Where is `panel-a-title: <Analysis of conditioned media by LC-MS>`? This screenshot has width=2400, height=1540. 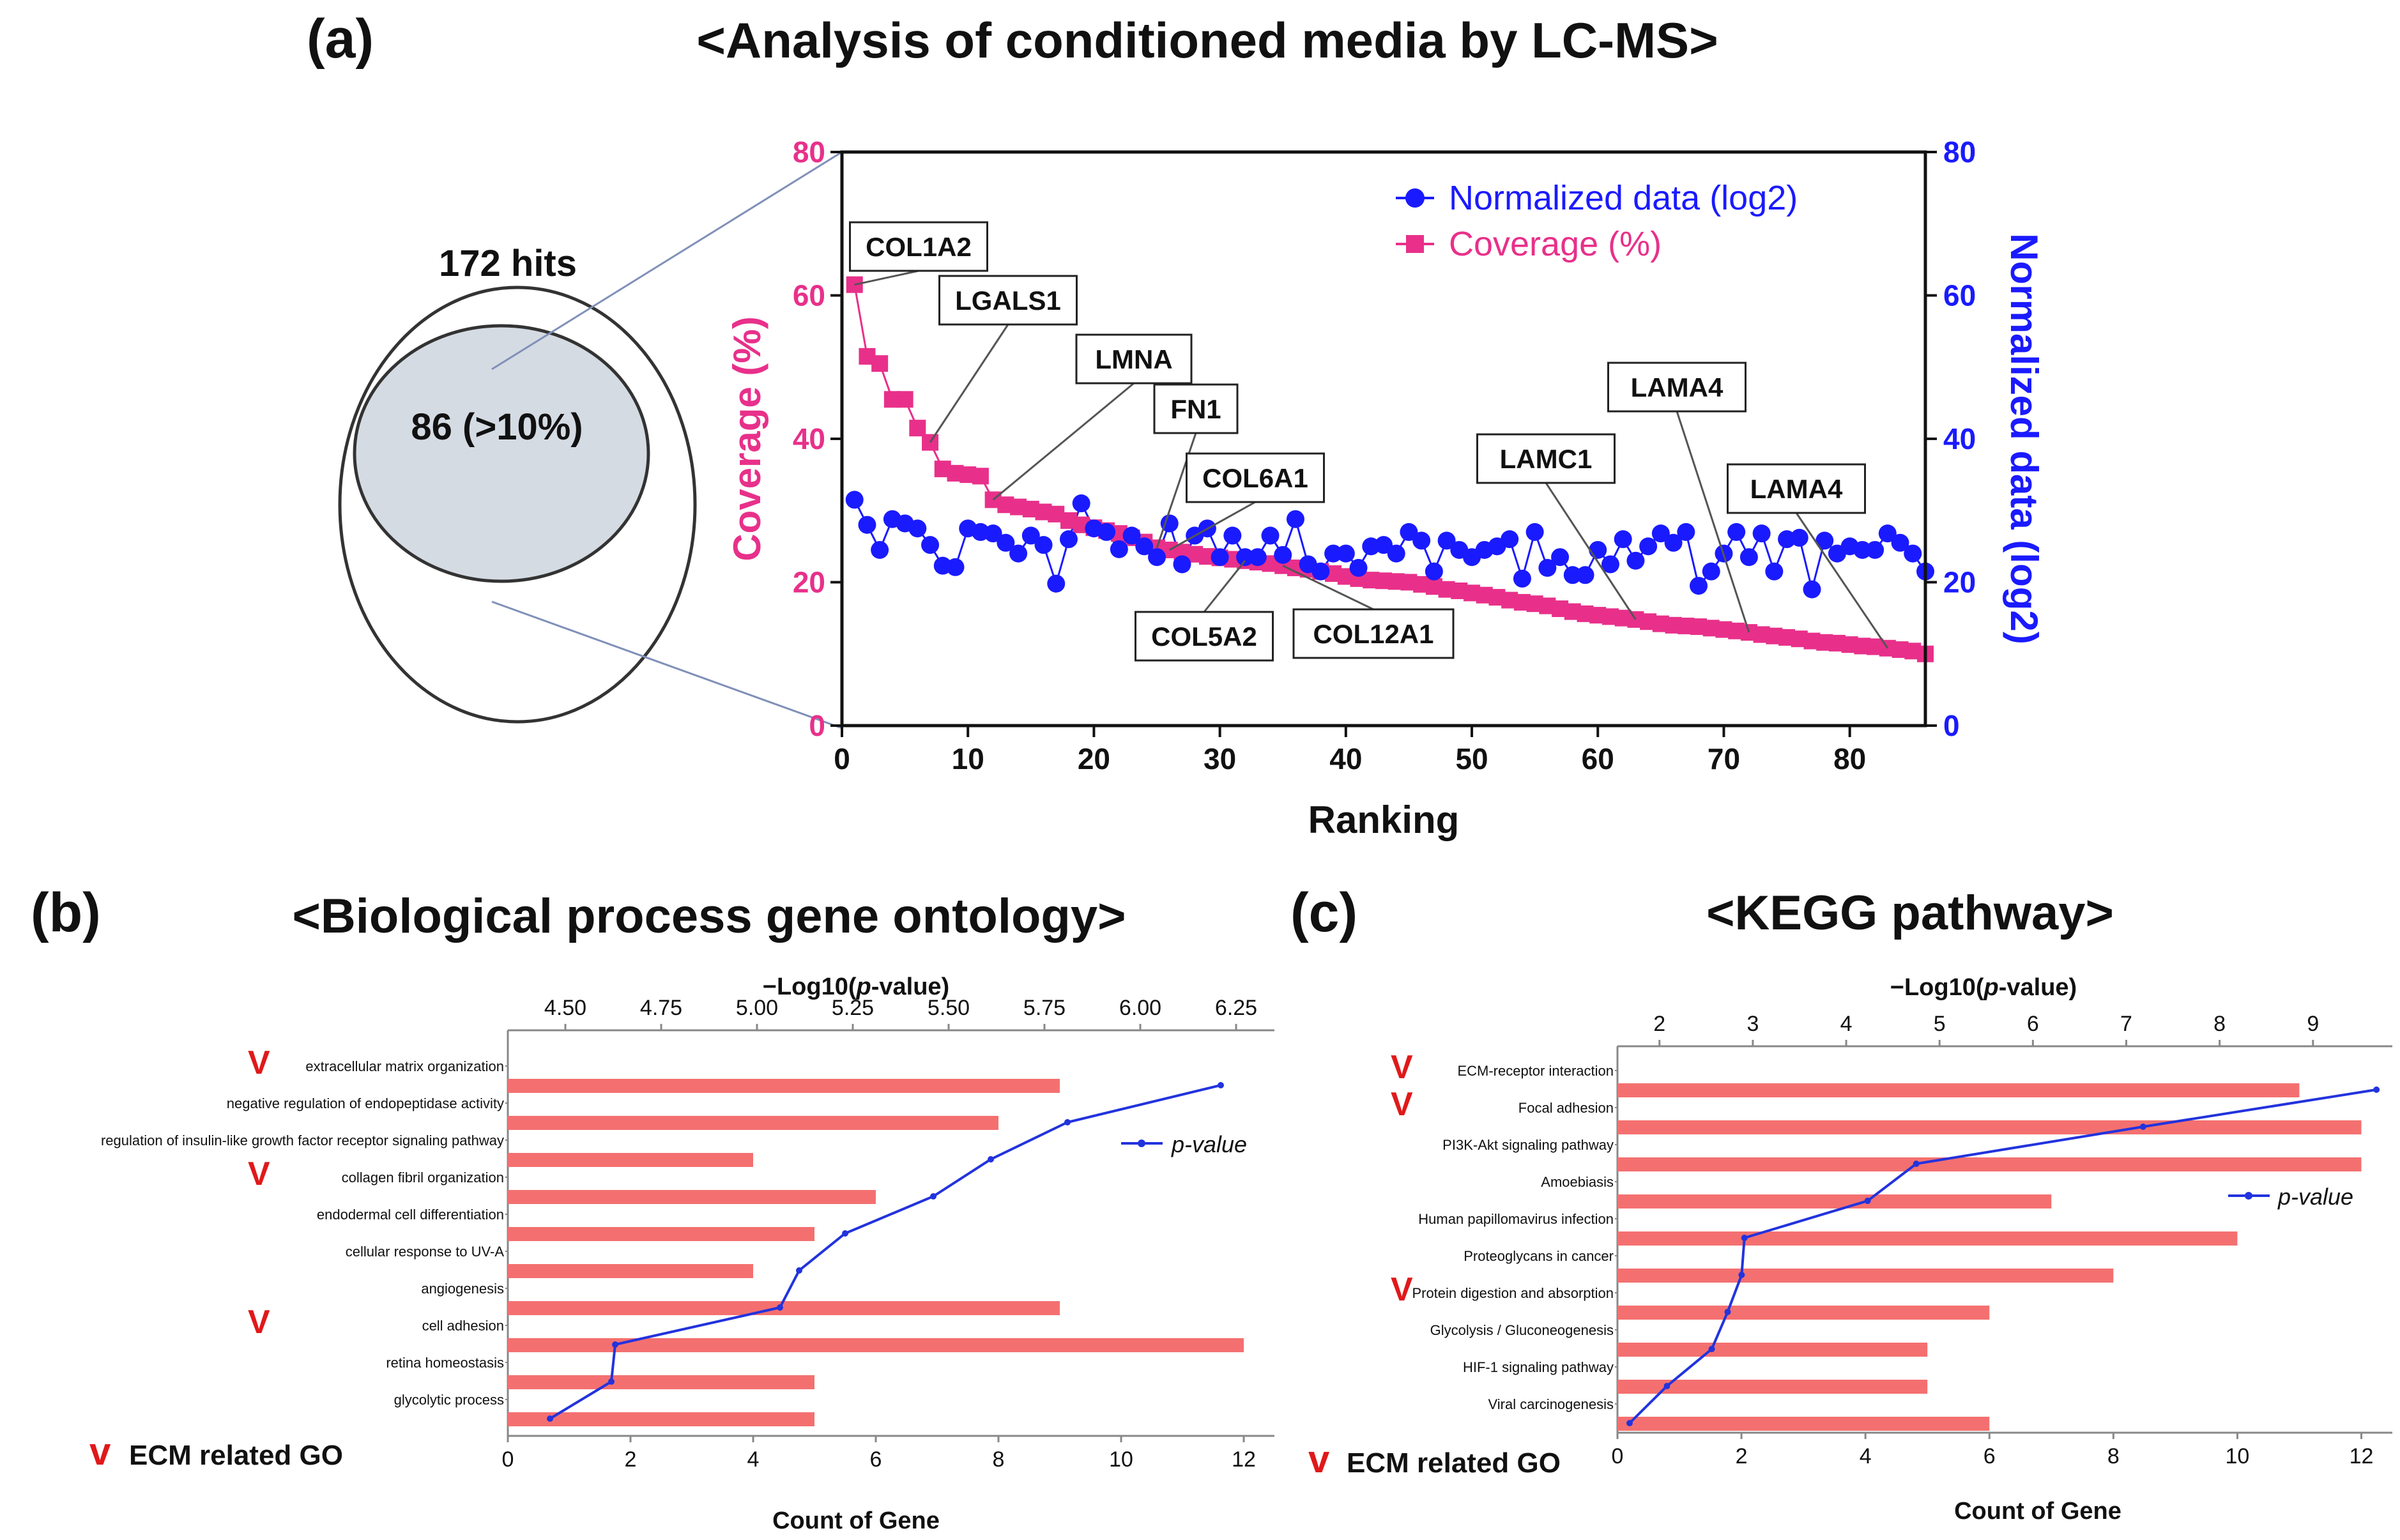
panel-a-title: <Analysis of conditioned media by LC-MS> is located at coordinates (1207, 40).